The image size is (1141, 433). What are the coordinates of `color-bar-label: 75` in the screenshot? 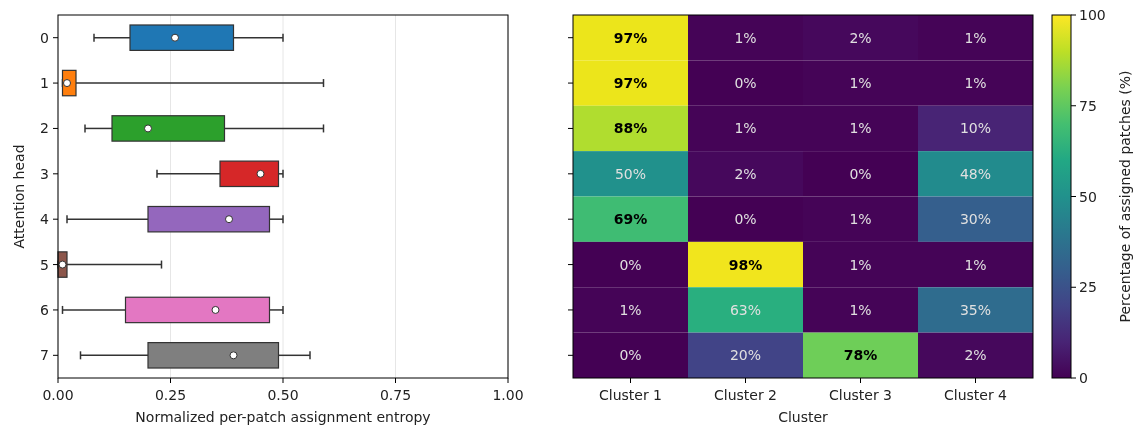 It's located at (1088, 105).